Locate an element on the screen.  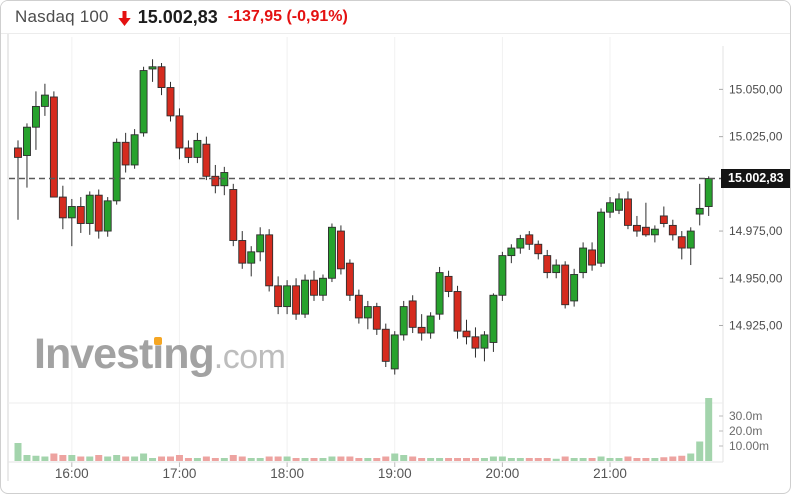
price-label: 14.975,00 is located at coordinates (756, 231).